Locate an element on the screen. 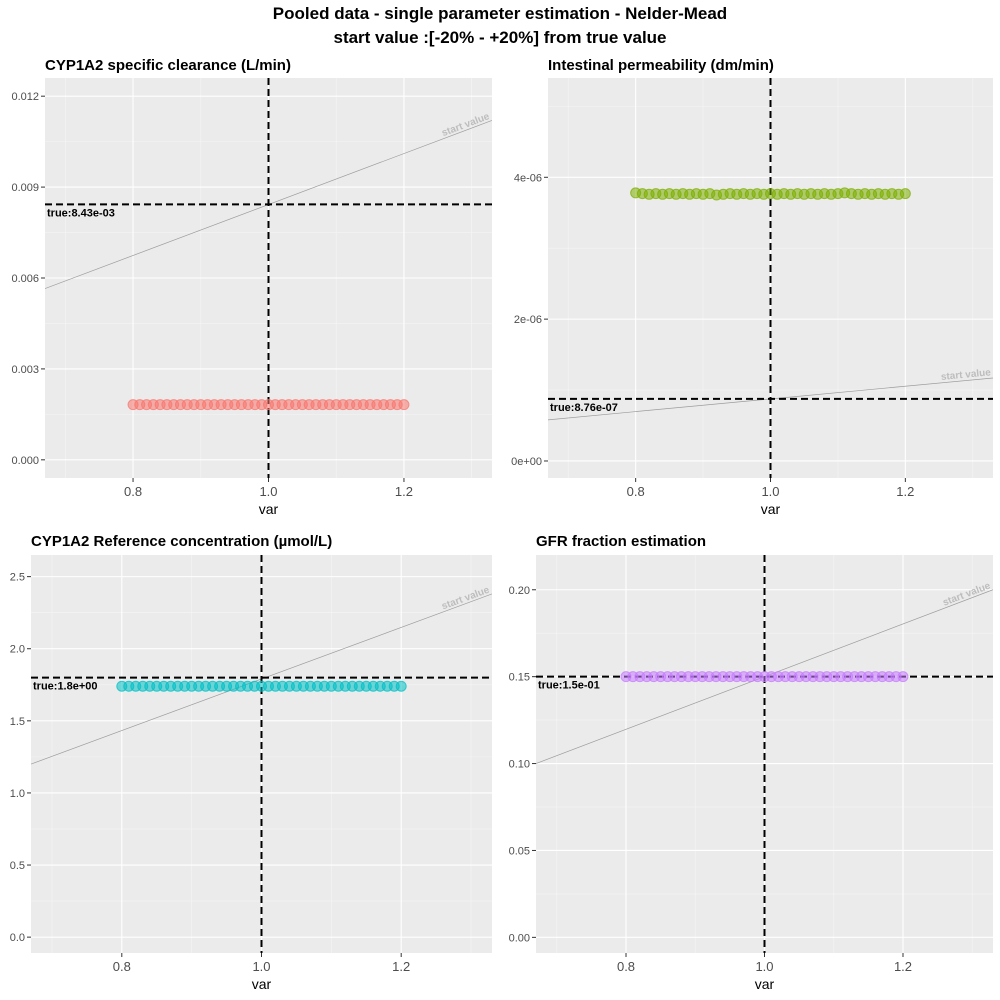 Image resolution: width=1000 pixels, height=1000 pixels. panel-title: CYP1A2 specific clearance (L/min) is located at coordinates (168, 65).